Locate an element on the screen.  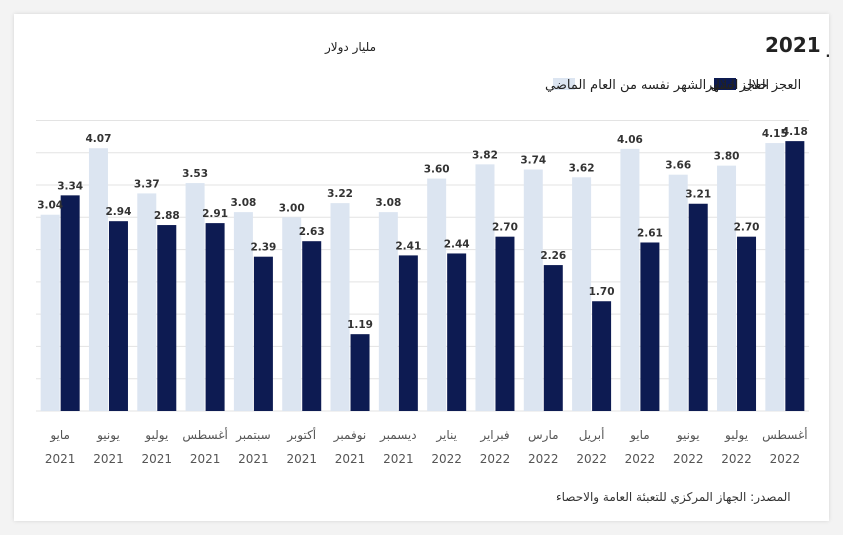
x-tick-month: يناير is located at coordinates (446, 435).